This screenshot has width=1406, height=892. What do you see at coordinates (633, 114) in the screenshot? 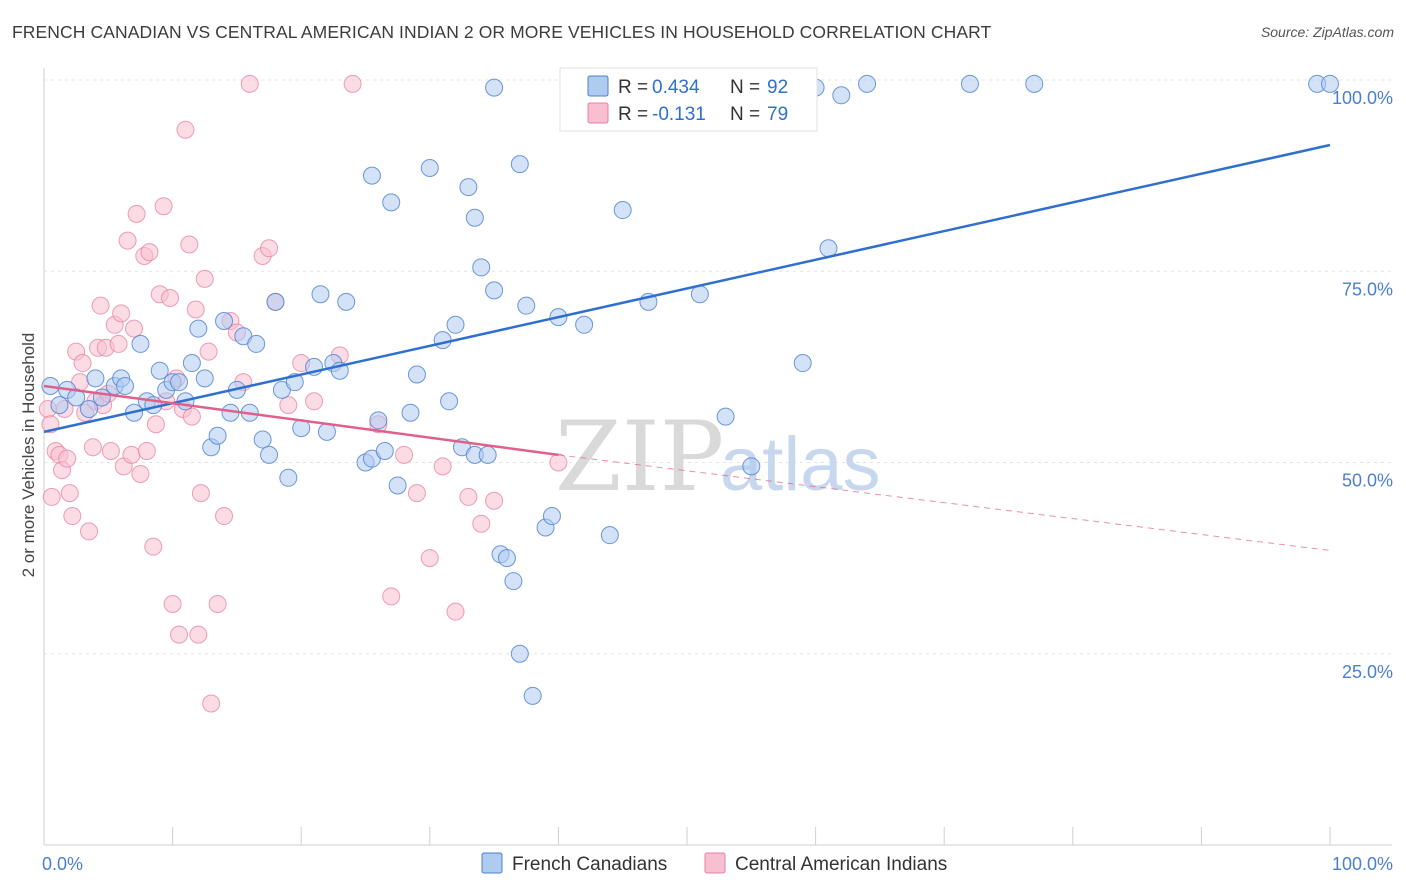
I see `legend-r-label-2: R =` at bounding box center [633, 114].